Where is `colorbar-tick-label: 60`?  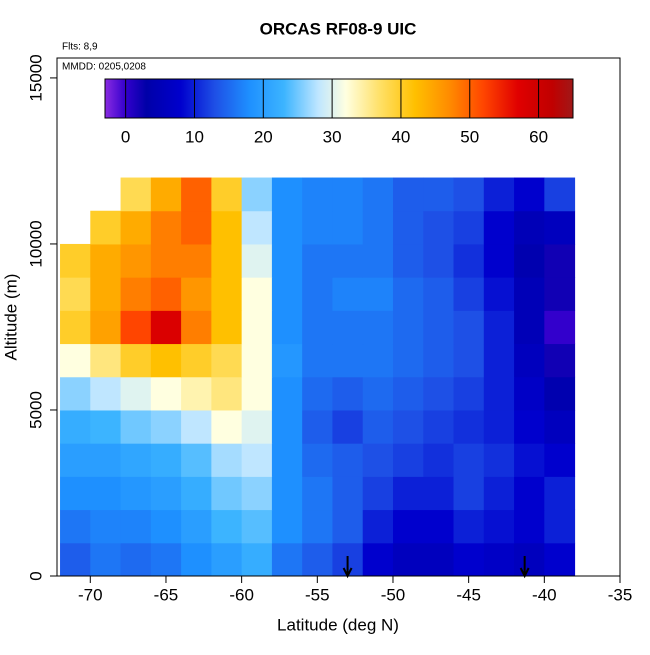 colorbar-tick-label: 60 is located at coordinates (538, 136).